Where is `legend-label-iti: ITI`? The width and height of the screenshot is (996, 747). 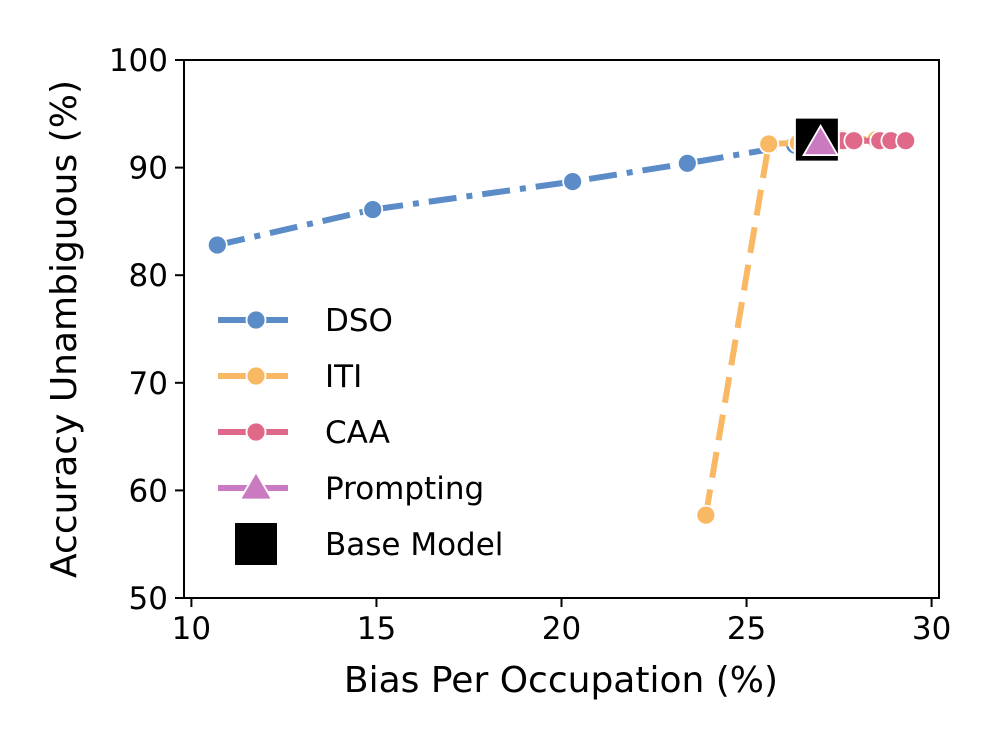 legend-label-iti: ITI is located at coordinates (343, 377).